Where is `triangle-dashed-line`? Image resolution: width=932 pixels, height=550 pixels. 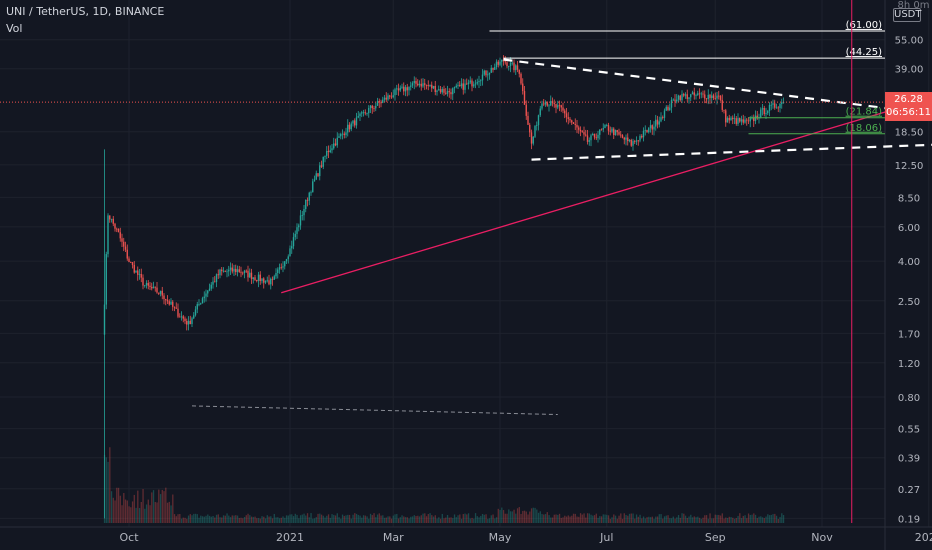 triangle-dashed-line is located at coordinates (731, 152).